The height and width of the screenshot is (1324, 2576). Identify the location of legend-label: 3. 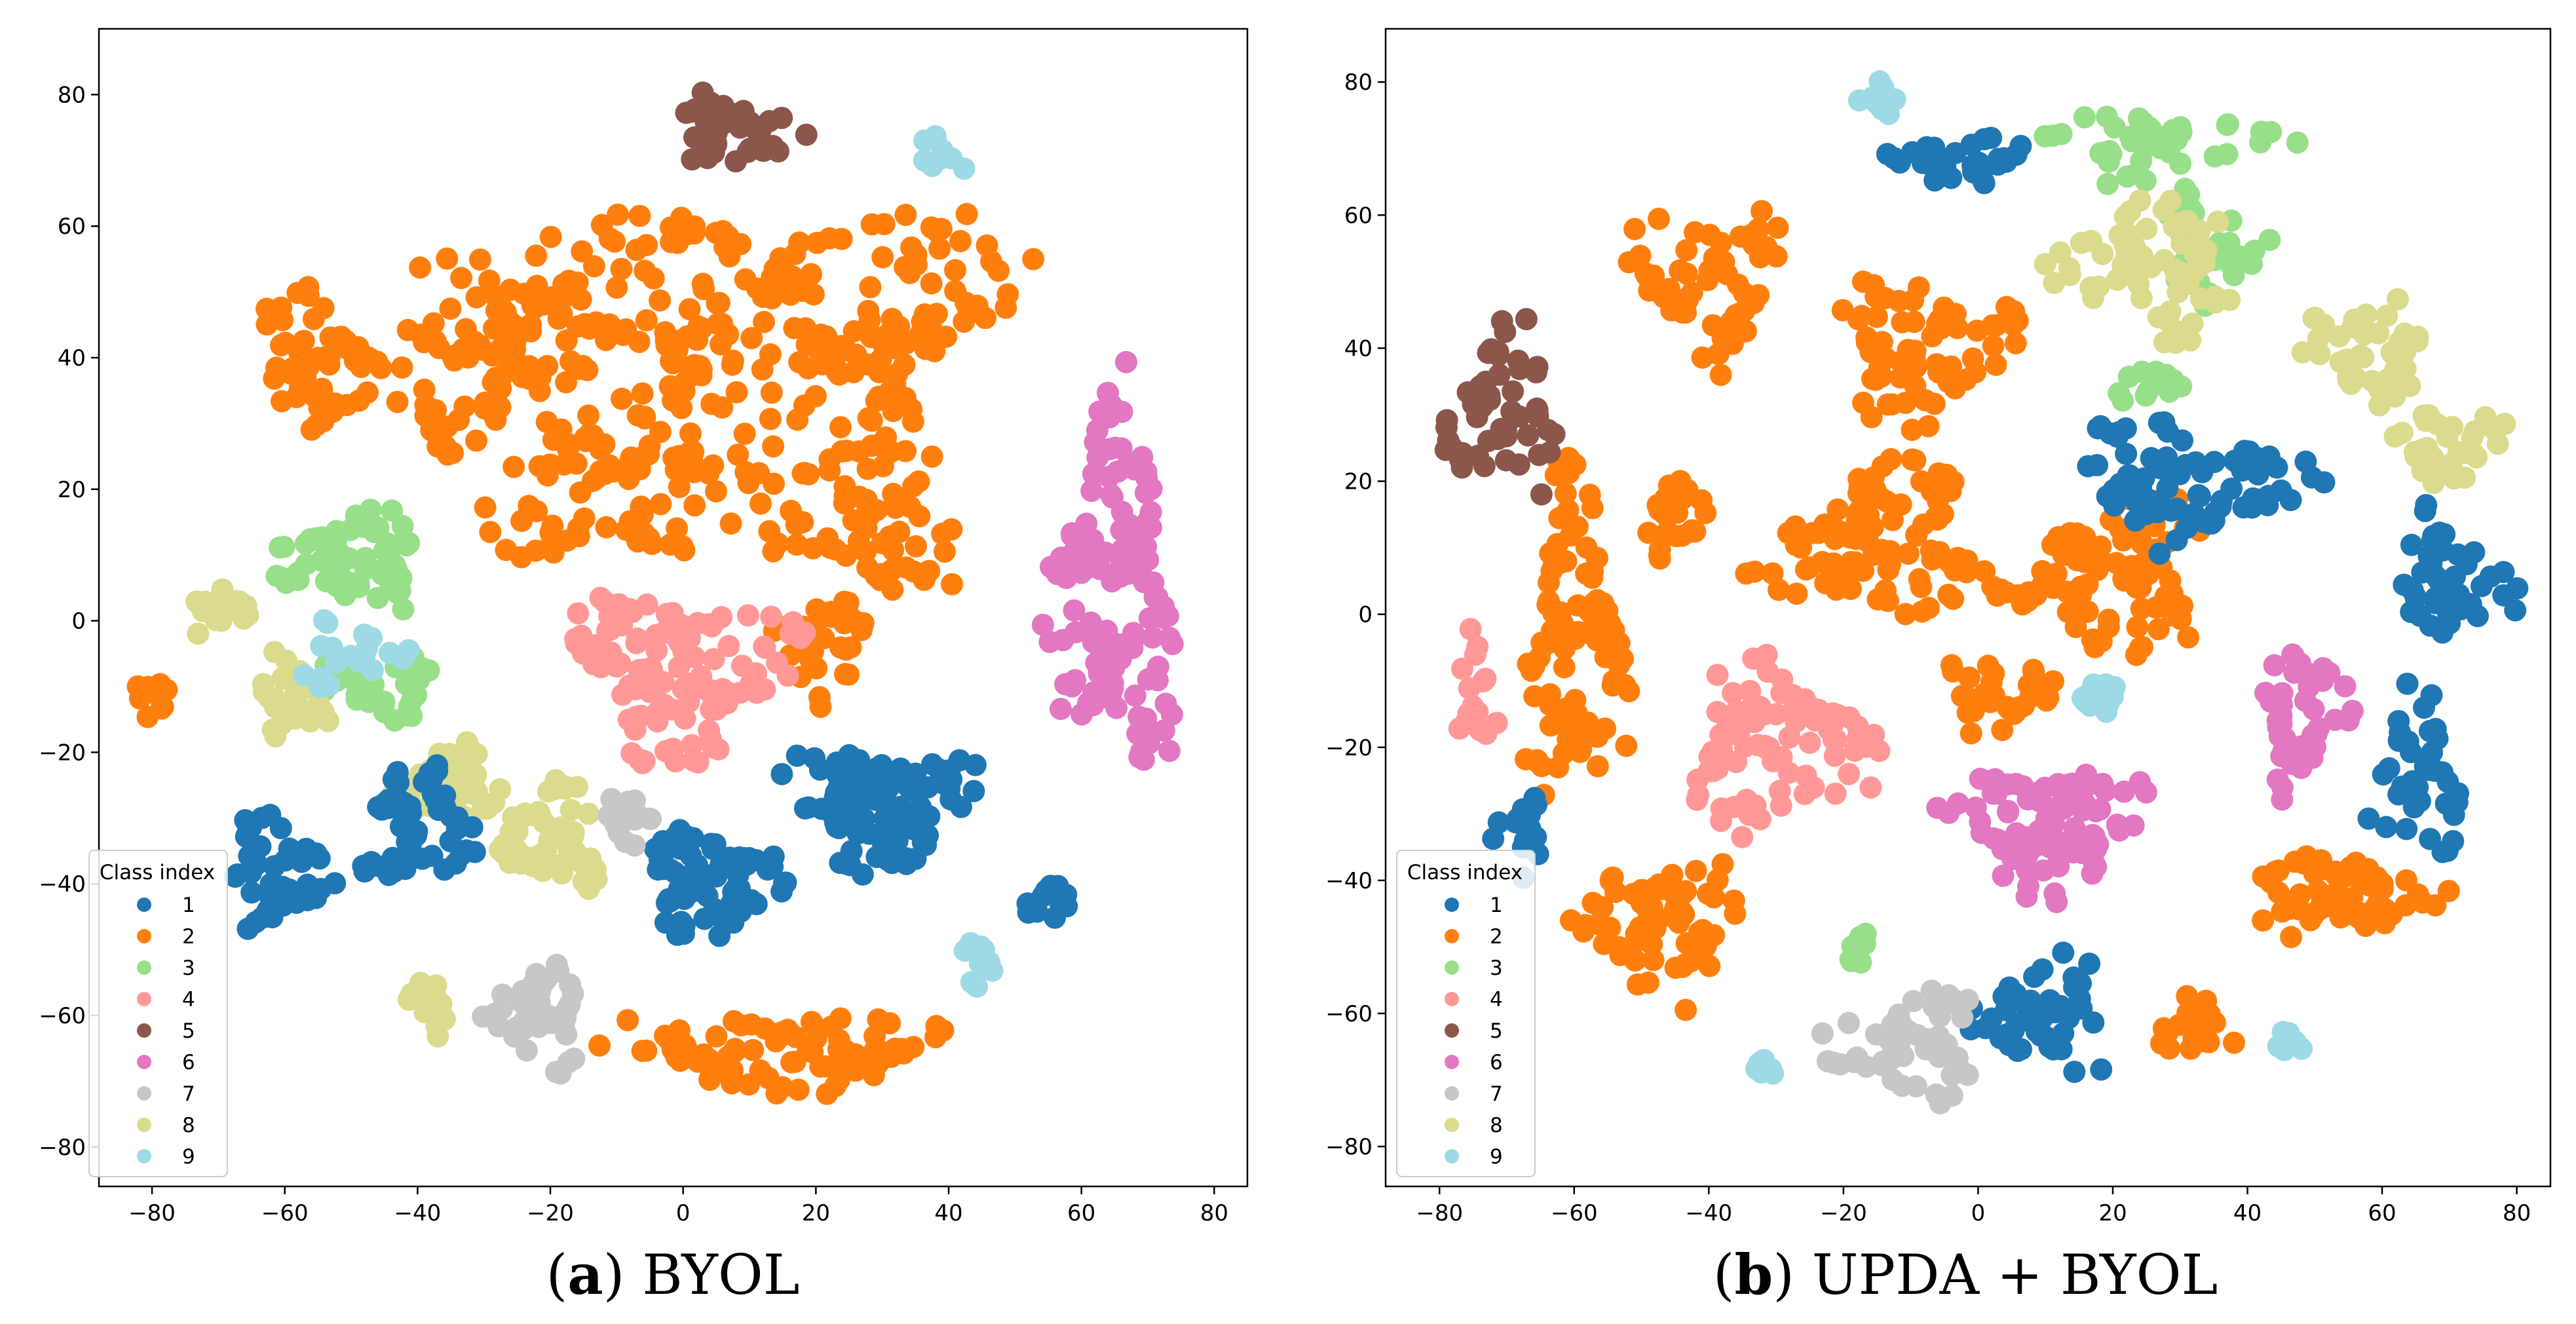
(1496, 968).